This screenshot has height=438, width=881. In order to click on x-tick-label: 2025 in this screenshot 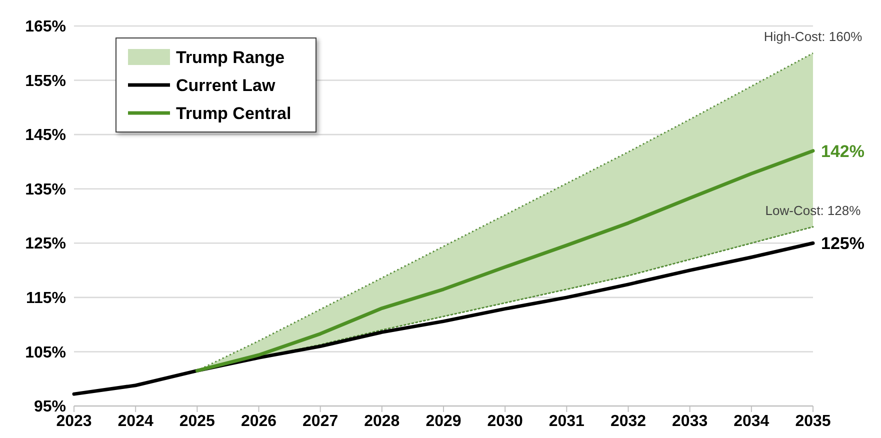, I will do `click(197, 421)`.